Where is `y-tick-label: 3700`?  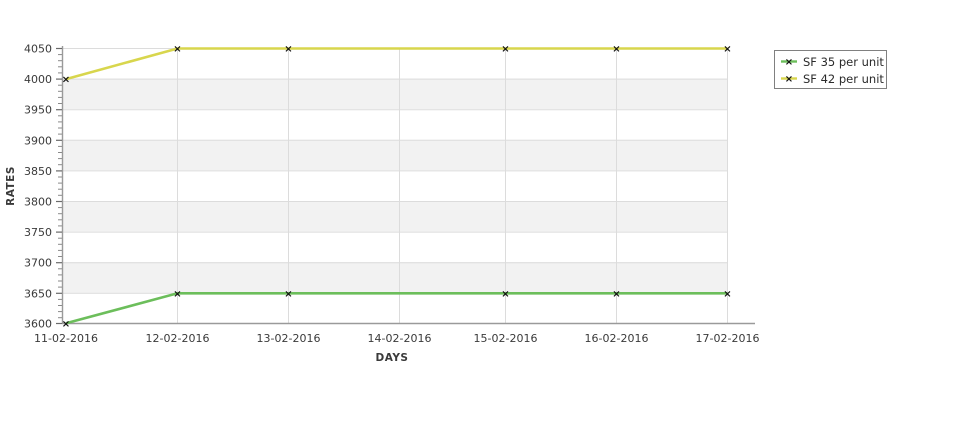
y-tick-label: 3700 is located at coordinates (38, 263).